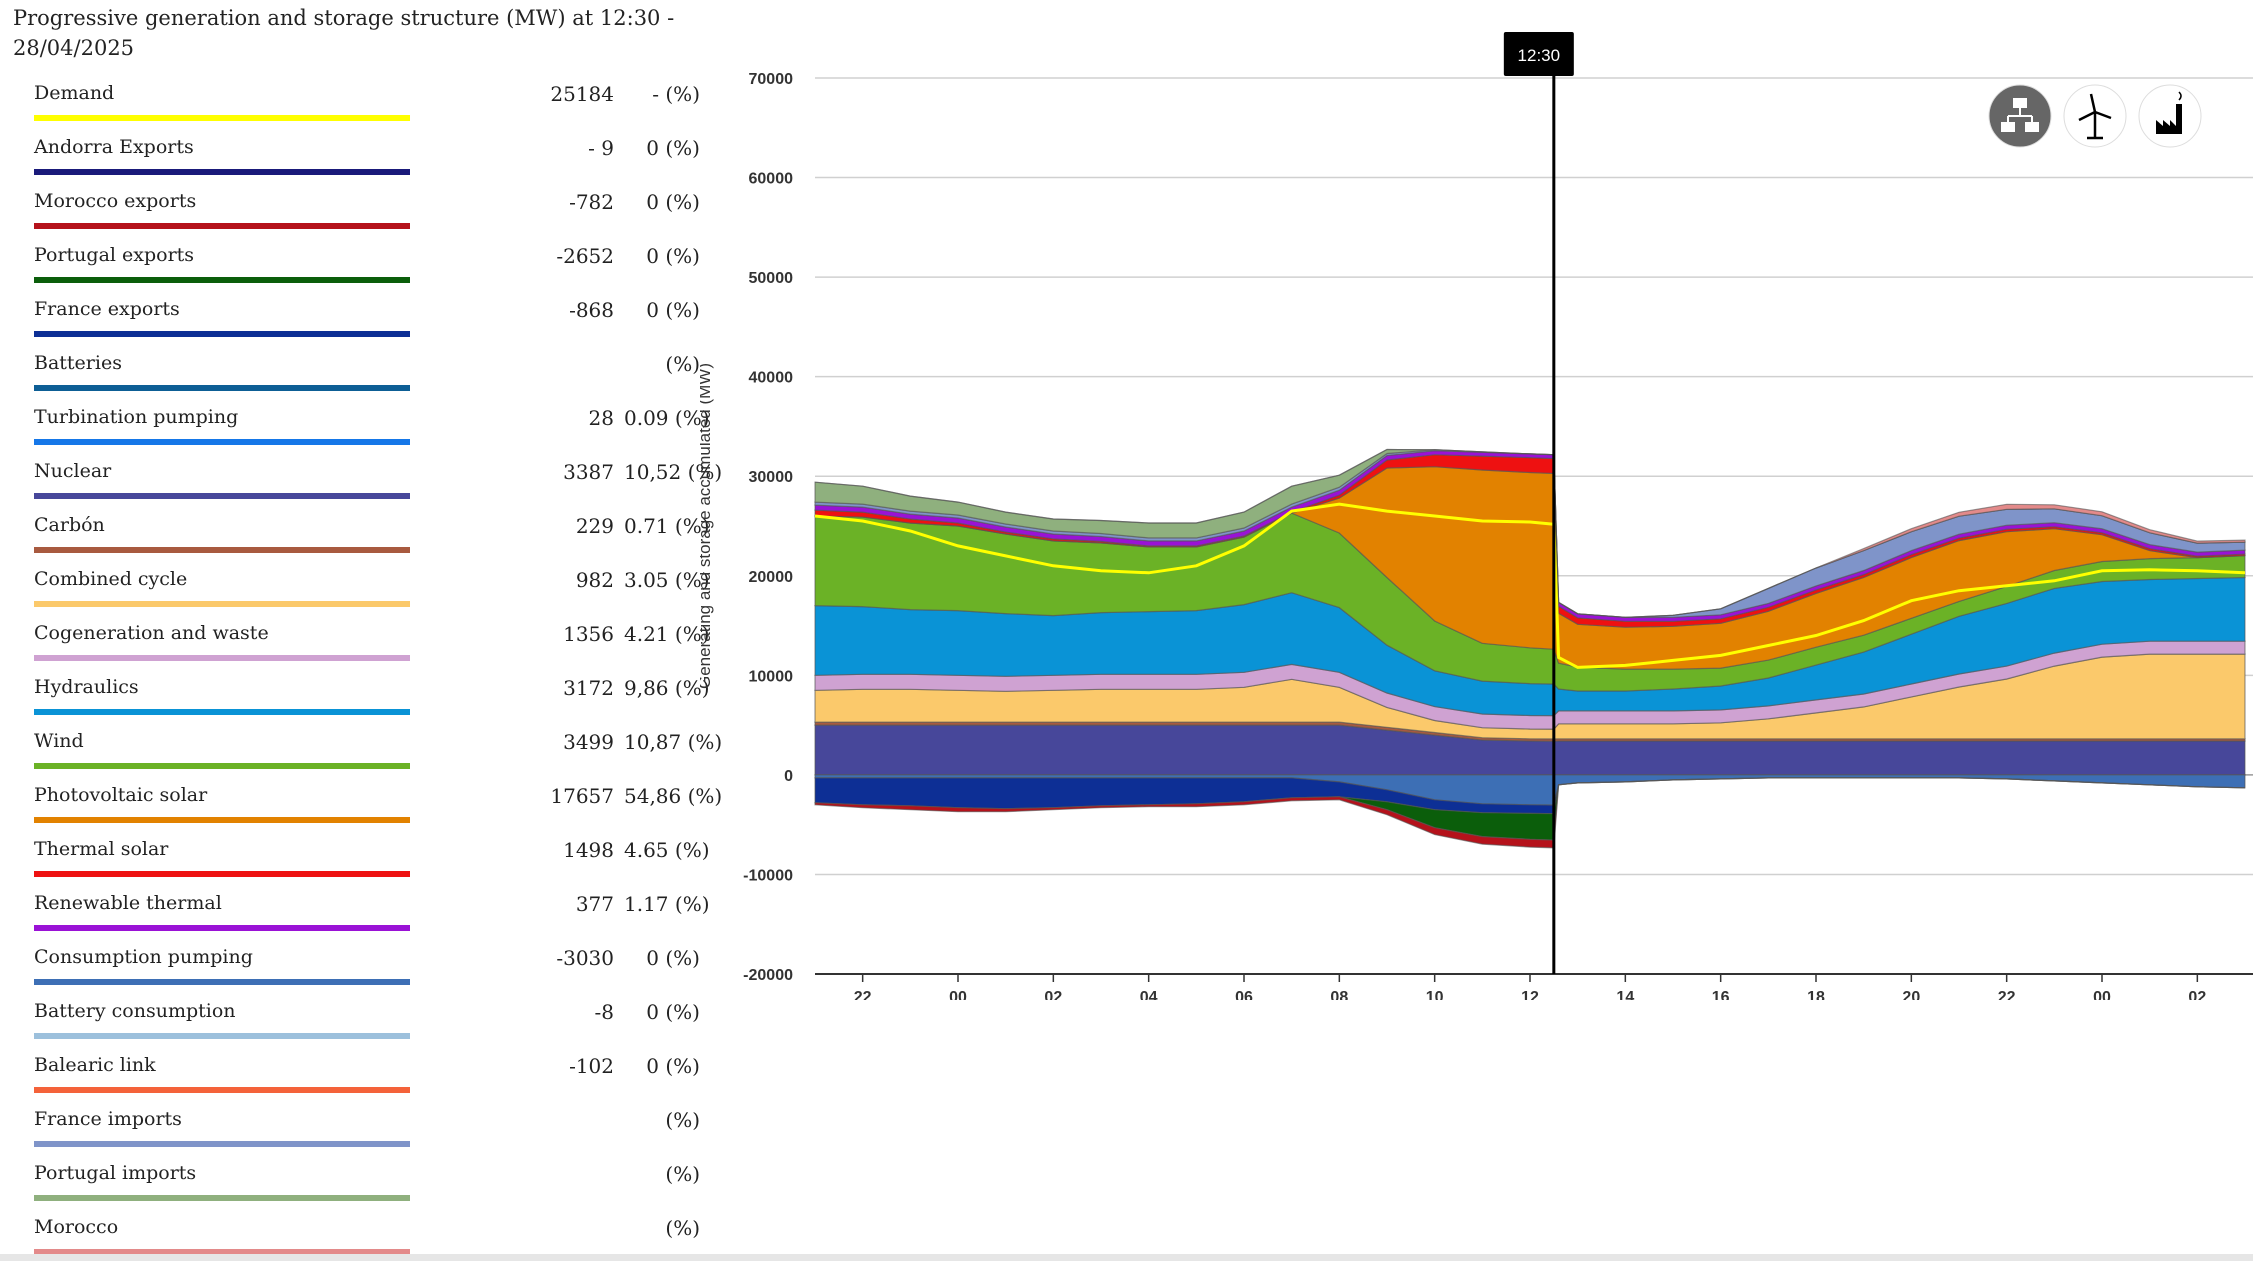 The height and width of the screenshot is (1266, 2253). What do you see at coordinates (768, 875) in the screenshot?
I see `y-tick-label: -10000` at bounding box center [768, 875].